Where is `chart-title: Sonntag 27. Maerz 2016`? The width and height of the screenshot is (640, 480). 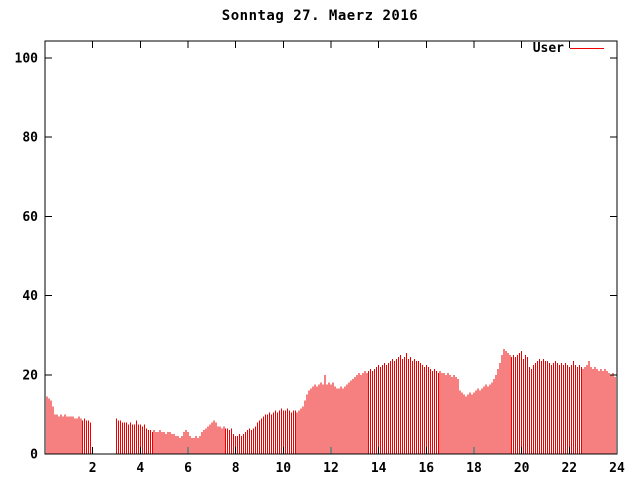 chart-title: Sonntag 27. Maerz 2016 is located at coordinates (320, 16).